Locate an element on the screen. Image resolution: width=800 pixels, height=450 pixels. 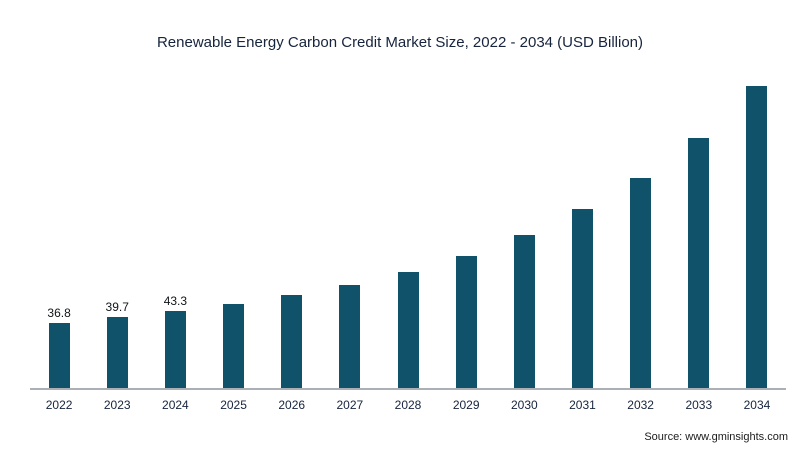
x-axis-tick-label: 2030 is located at coordinates (524, 405).